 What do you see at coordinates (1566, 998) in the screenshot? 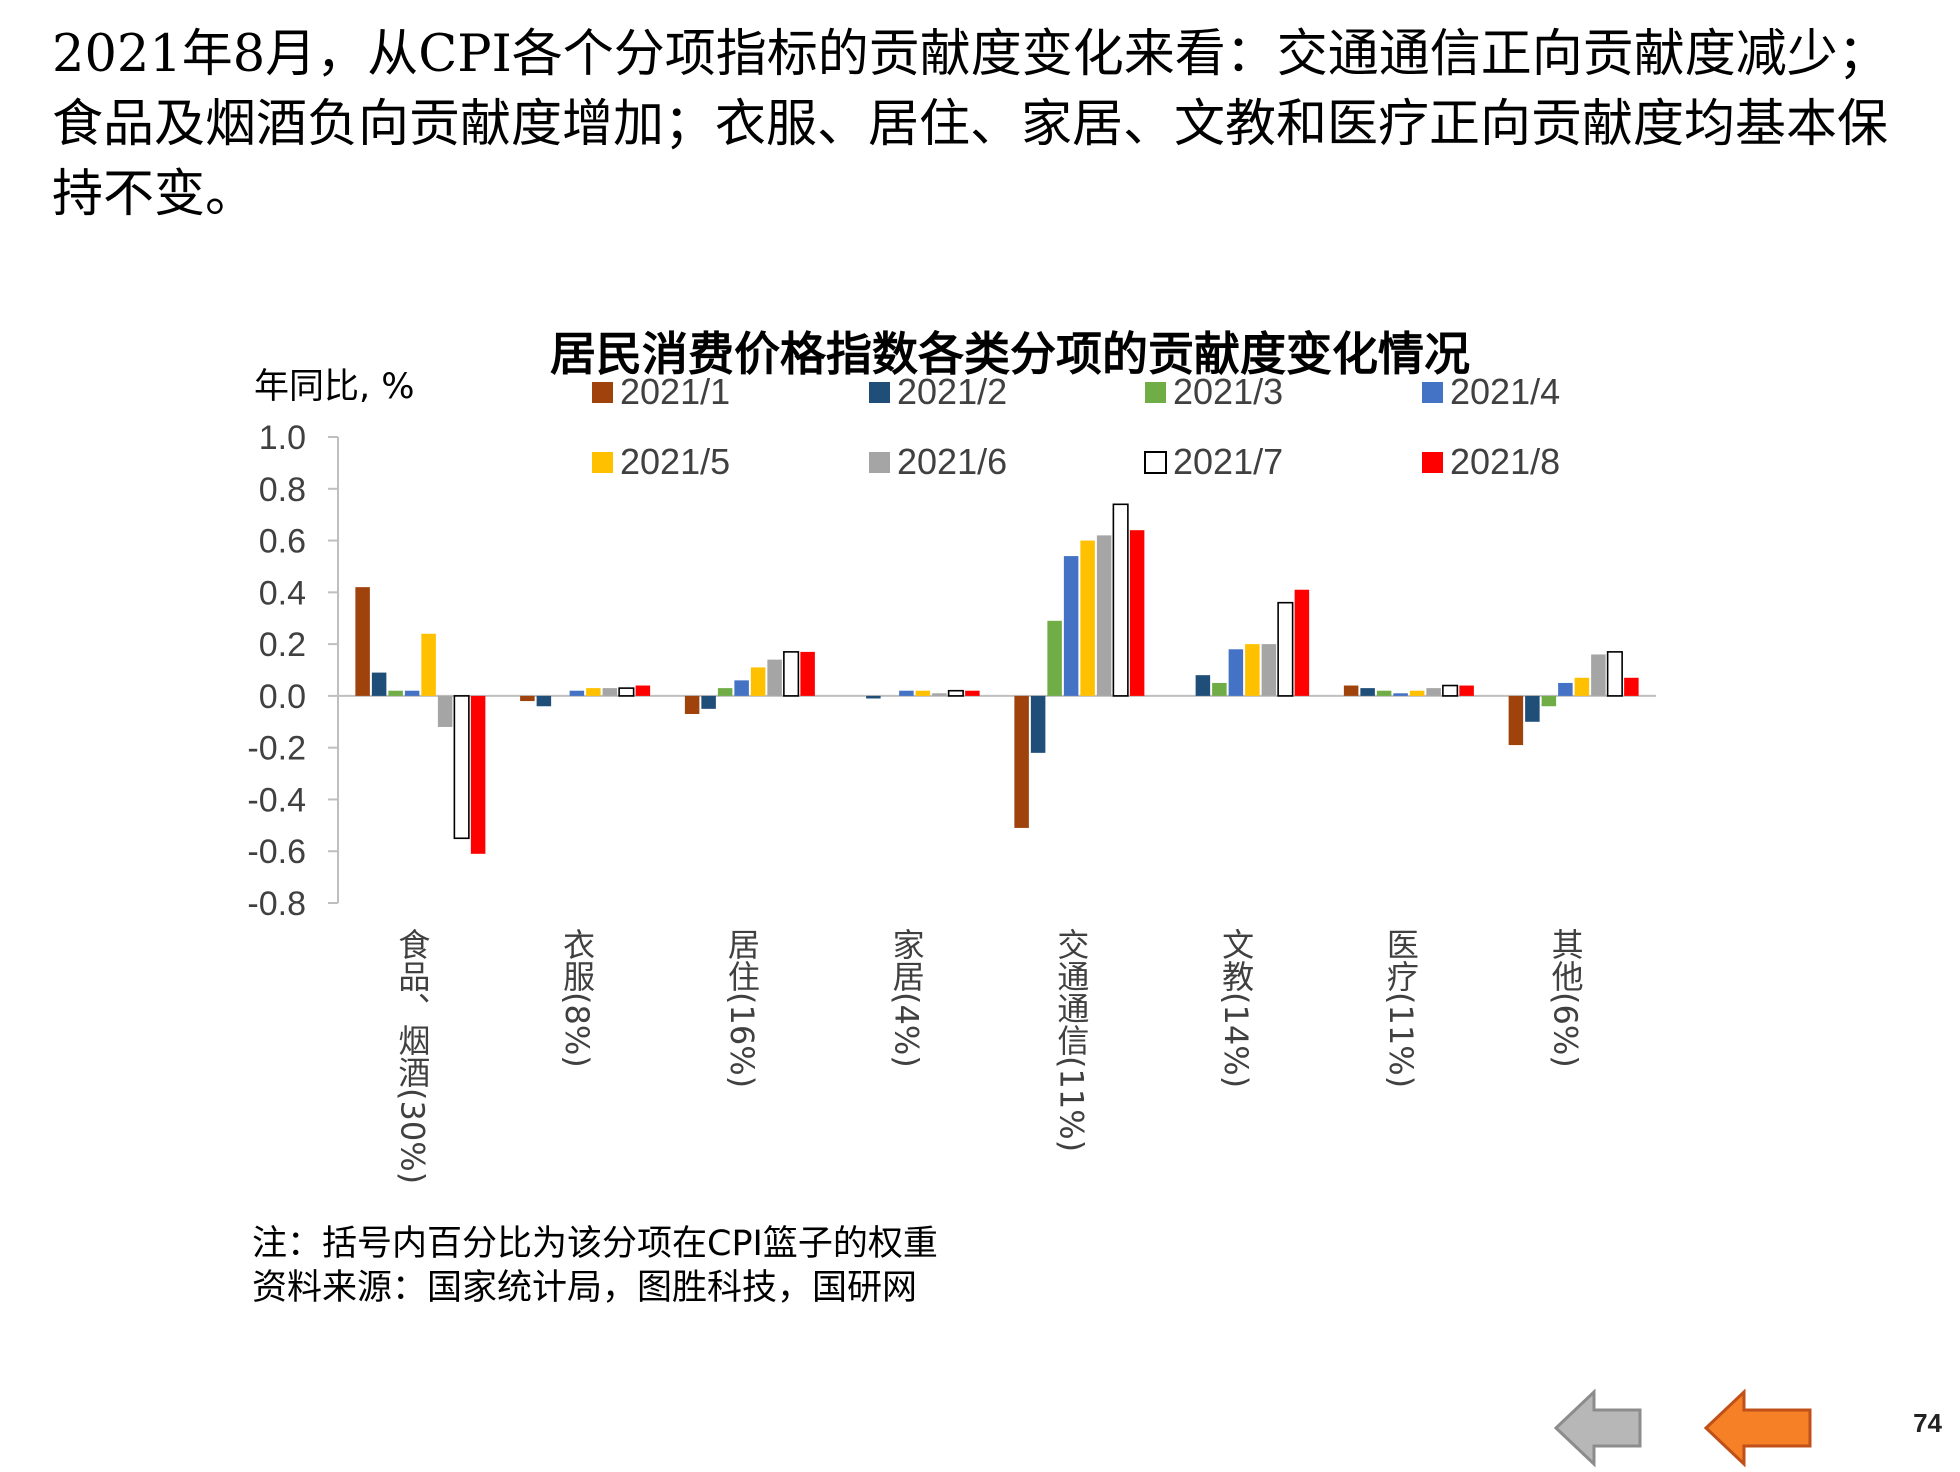
I see `category-label: 其他(6%)` at bounding box center [1566, 998].